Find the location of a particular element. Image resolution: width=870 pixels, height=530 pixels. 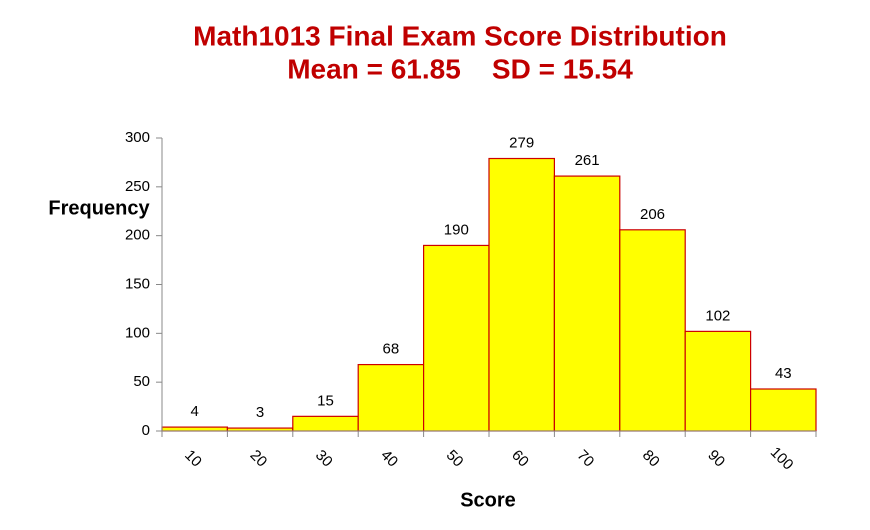

x-tick-label: 50 is located at coordinates (455, 459).